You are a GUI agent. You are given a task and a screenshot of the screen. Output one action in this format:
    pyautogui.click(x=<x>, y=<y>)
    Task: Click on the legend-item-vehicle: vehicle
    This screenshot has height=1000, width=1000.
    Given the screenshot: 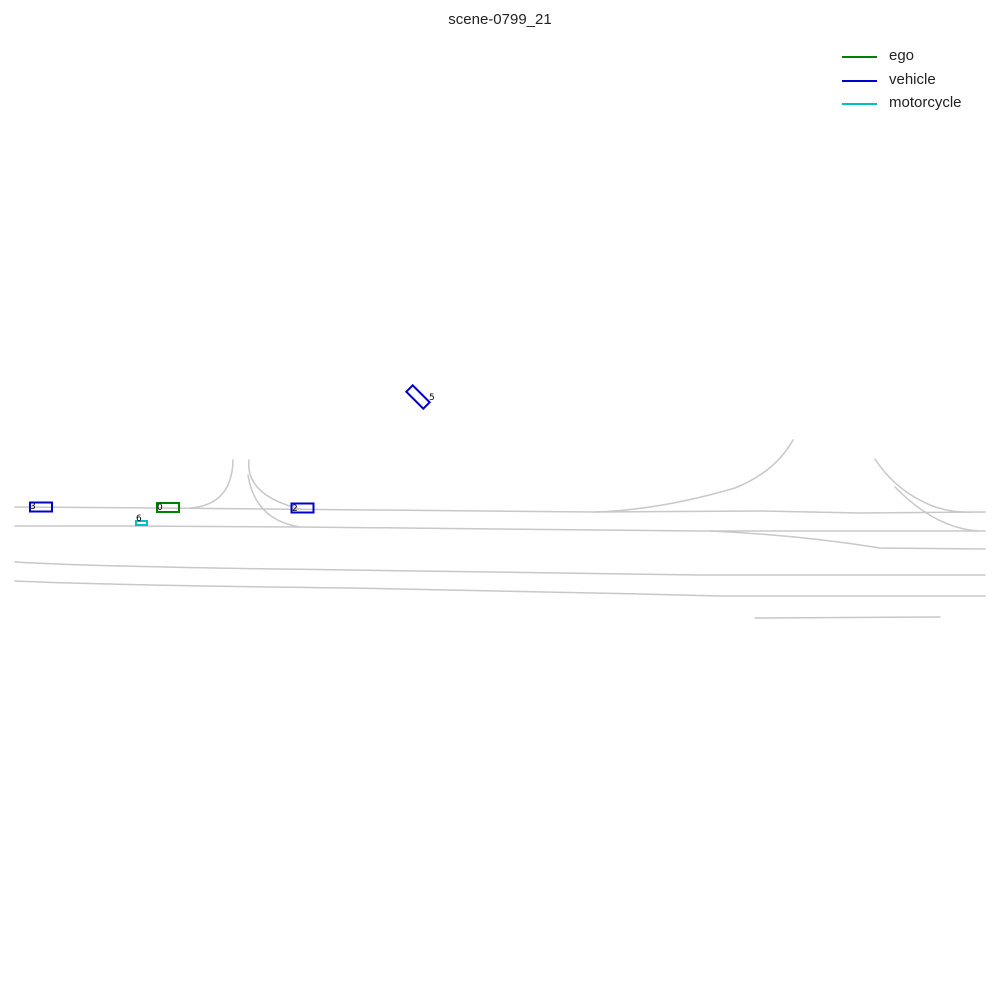 What is the action you would take?
    pyautogui.click(x=915, y=82)
    